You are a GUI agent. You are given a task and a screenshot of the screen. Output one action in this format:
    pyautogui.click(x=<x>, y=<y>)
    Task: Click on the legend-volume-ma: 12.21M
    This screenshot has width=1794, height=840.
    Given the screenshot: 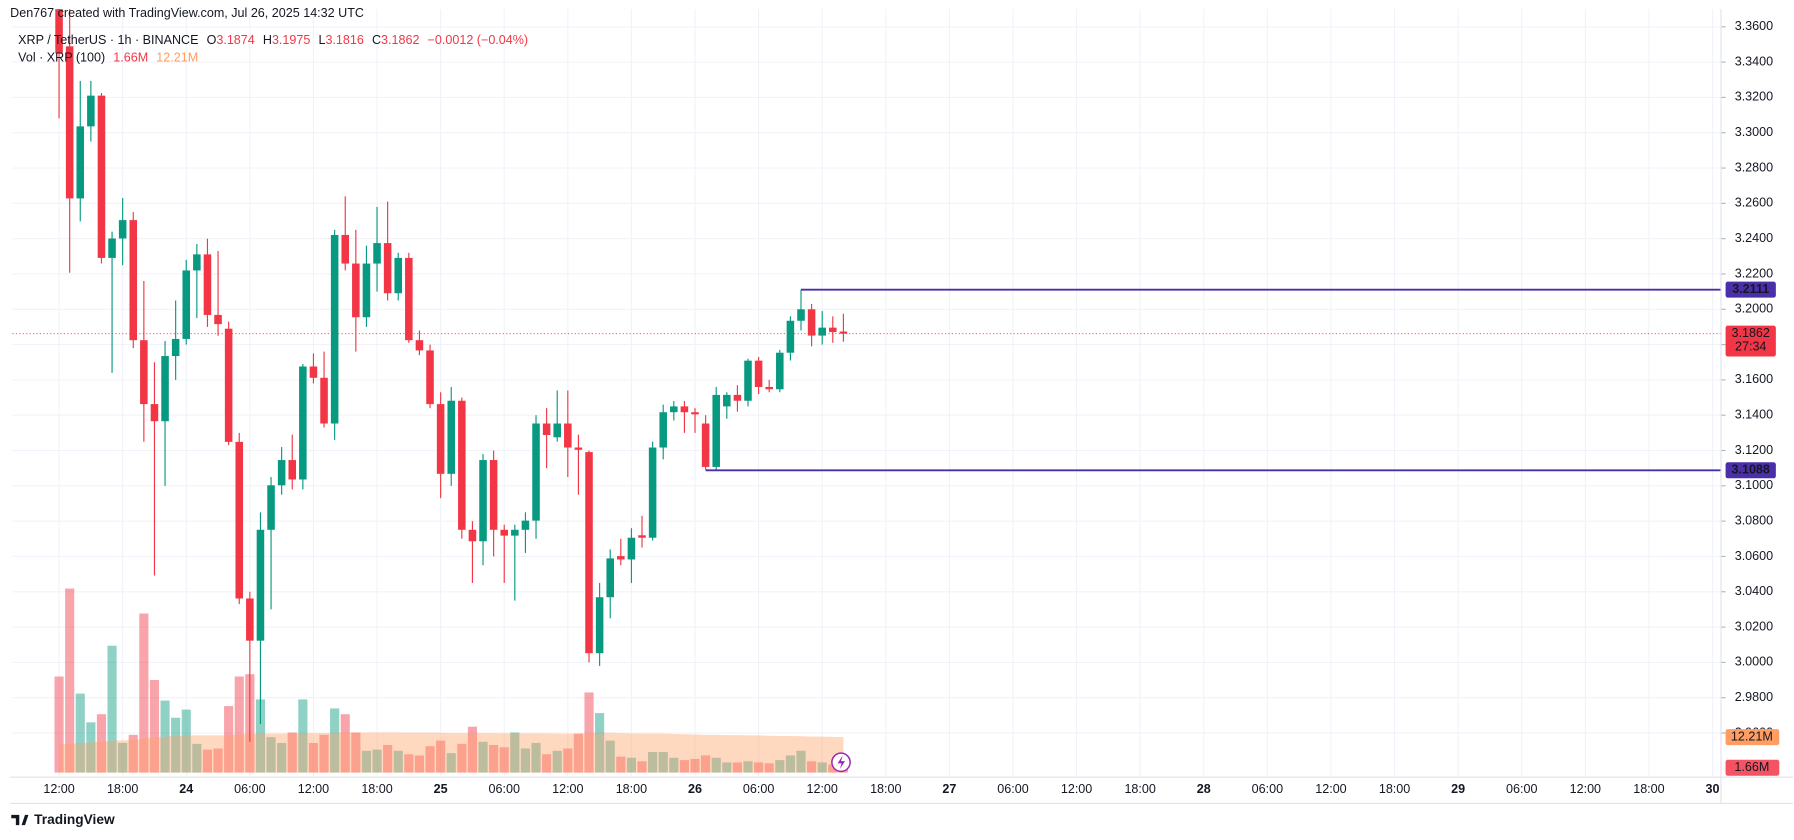 What is the action you would take?
    pyautogui.click(x=177, y=58)
    